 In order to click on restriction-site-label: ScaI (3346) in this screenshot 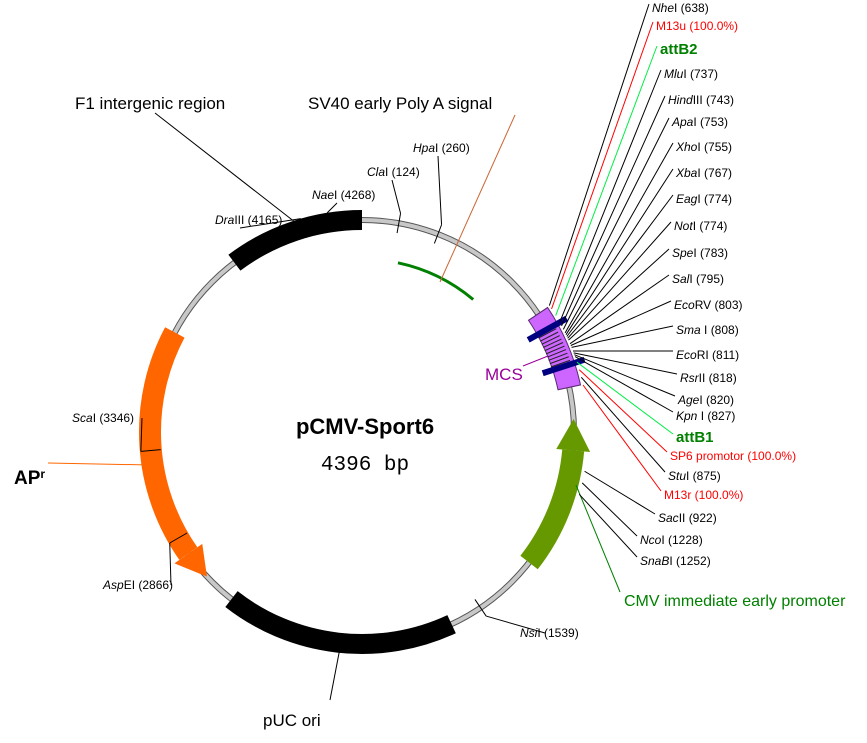, I will do `click(103, 418)`.